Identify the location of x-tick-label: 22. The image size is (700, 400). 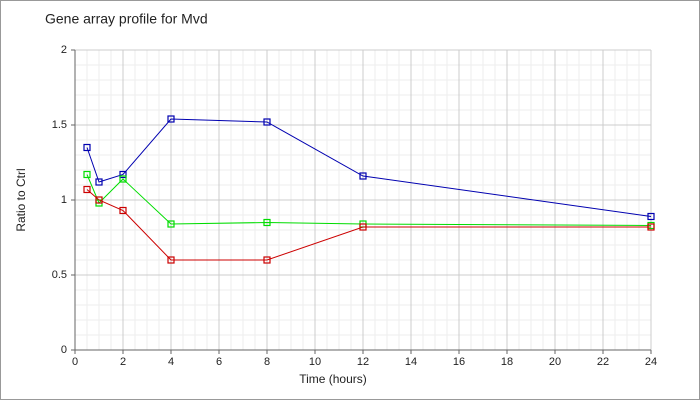
(603, 362).